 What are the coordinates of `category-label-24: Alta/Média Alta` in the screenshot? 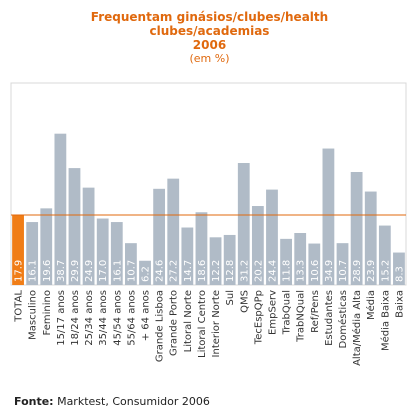 It's located at (357, 328).